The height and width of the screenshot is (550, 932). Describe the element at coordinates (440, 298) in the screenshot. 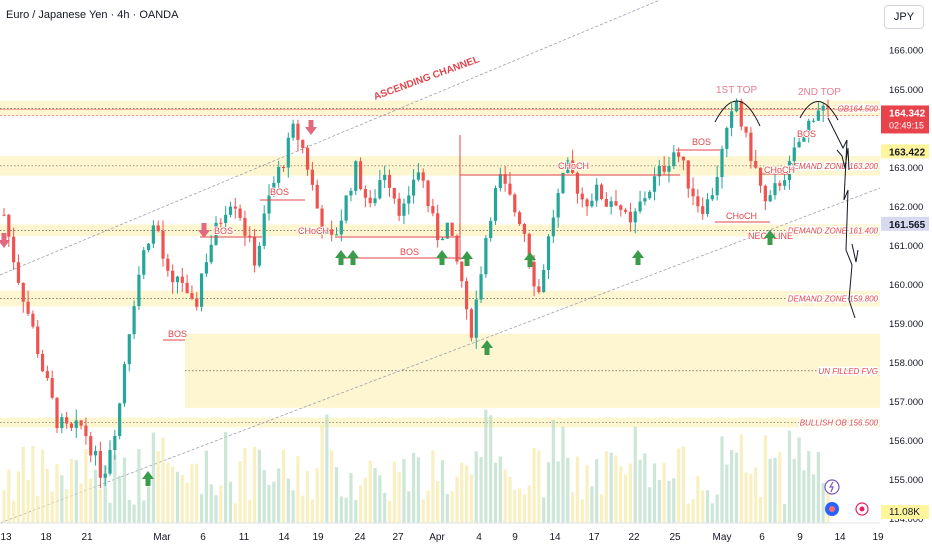

I see `zone-band` at that location.